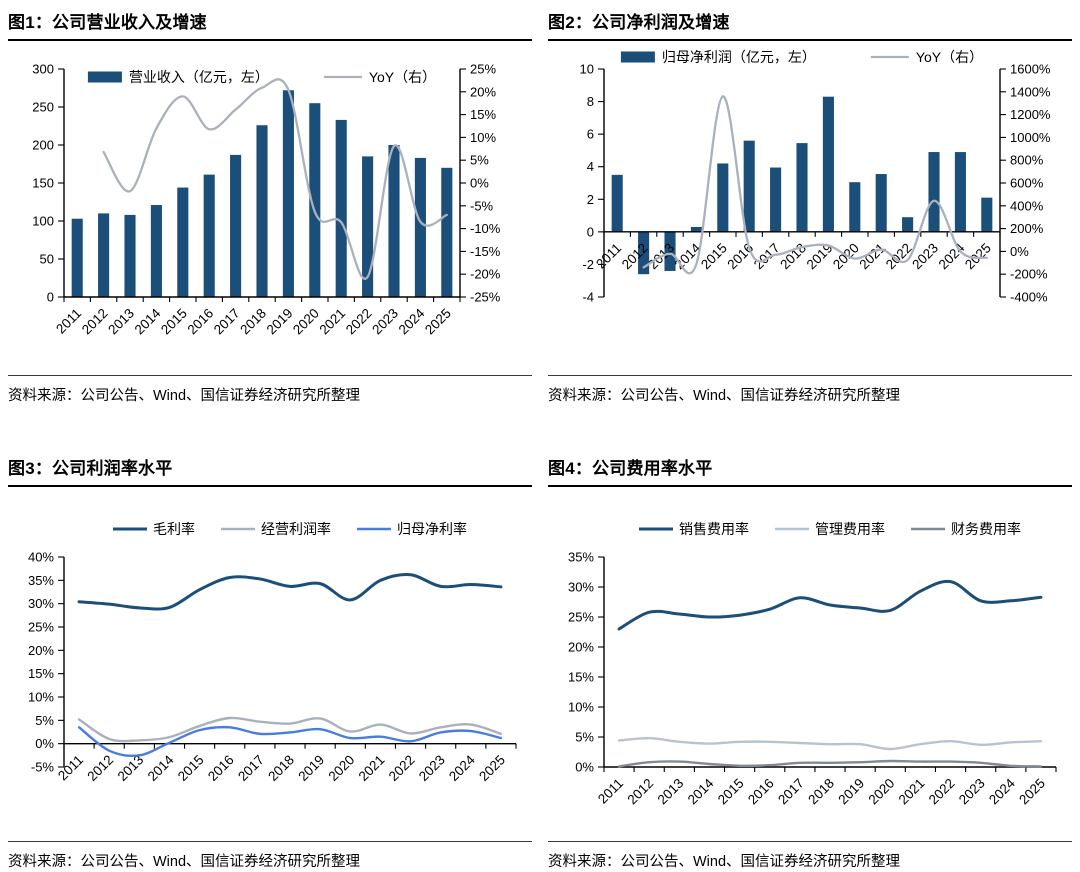  What do you see at coordinates (810, 23) in the screenshot?
I see `fig2-title: 图2：公司净利润及增速` at bounding box center [810, 23].